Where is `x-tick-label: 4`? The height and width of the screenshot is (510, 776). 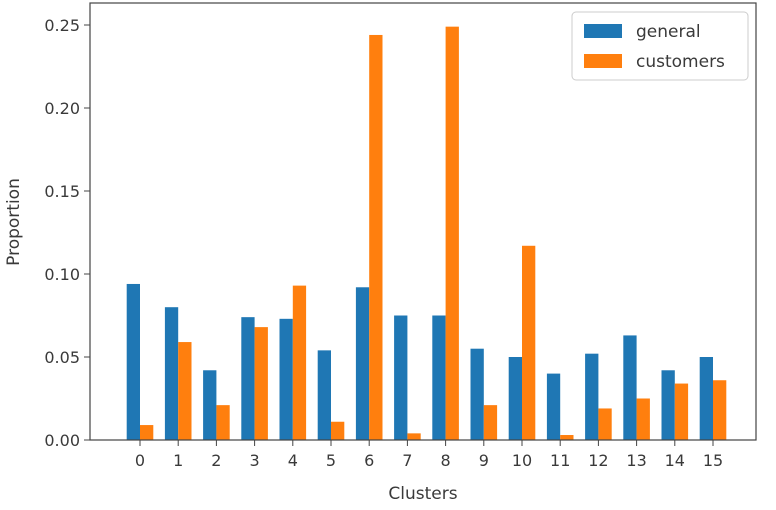 x-tick-label: 4 is located at coordinates (293, 460).